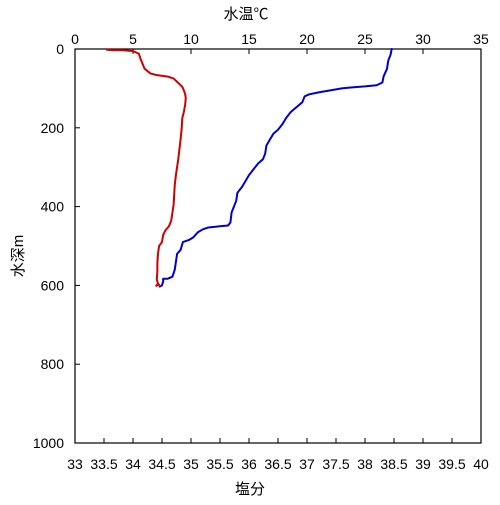 Image resolution: width=500 pixels, height=505 pixels. I want to click on x-top-tick-label: 5, so click(133, 39).